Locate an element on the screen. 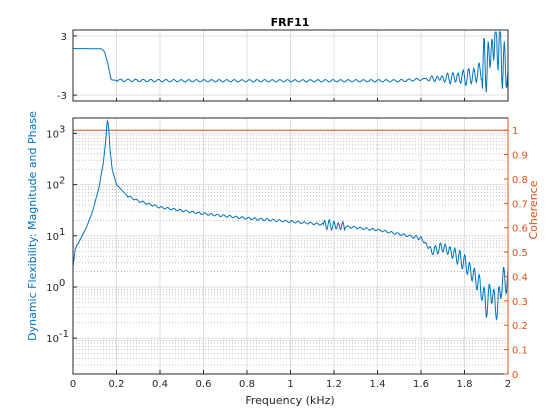  coherence-tick-label: 0.6 is located at coordinates (520, 229).